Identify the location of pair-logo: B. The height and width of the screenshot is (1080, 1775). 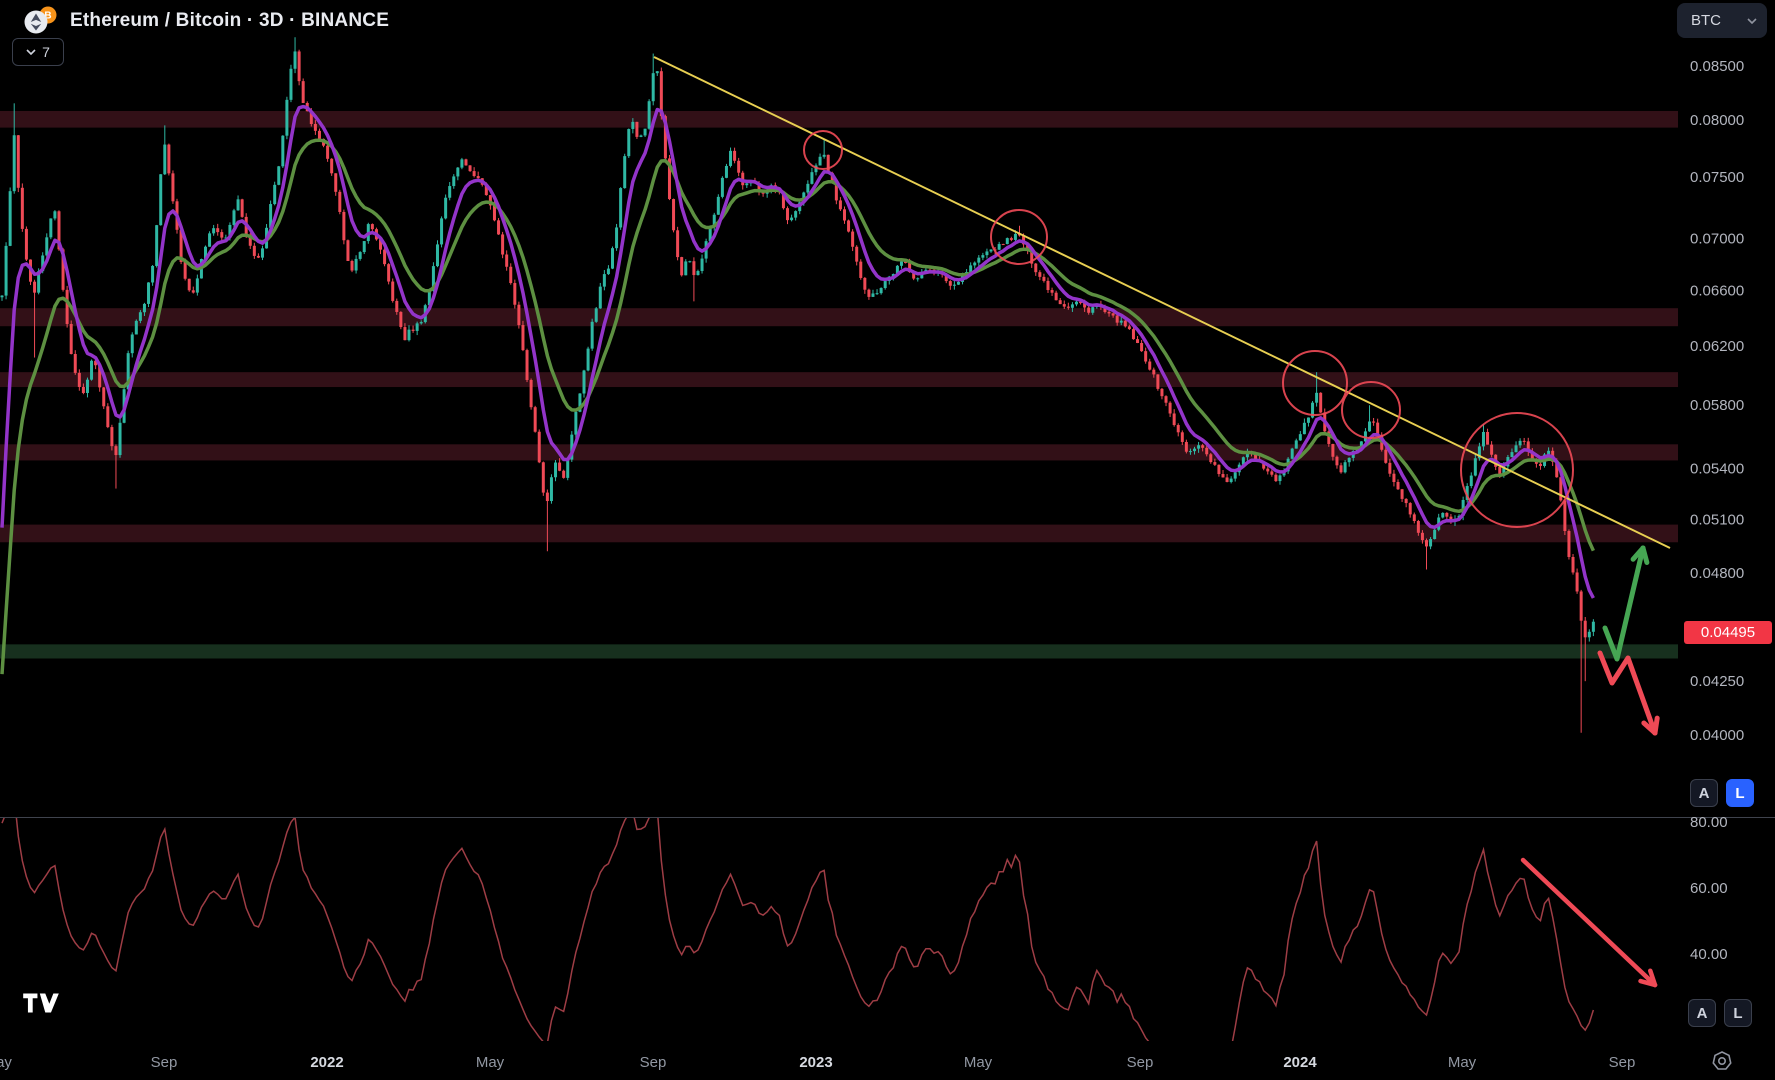
(37, 21).